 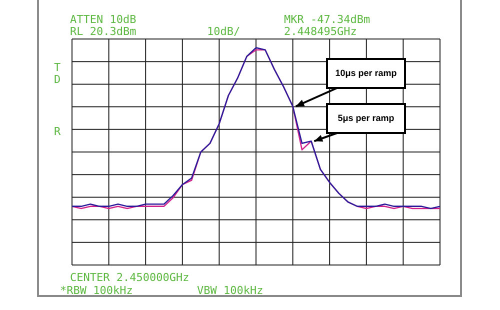 I want to click on annotation: 5μs per ramp, so click(x=366, y=117).